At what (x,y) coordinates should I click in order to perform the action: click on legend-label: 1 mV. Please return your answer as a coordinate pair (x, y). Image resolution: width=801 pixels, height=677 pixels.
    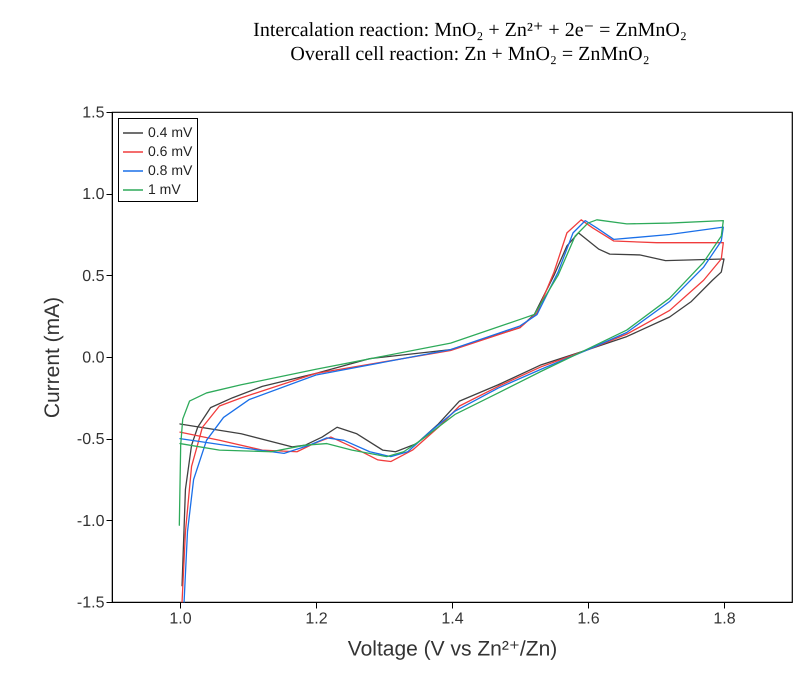
    Looking at the image, I should click on (165, 189).